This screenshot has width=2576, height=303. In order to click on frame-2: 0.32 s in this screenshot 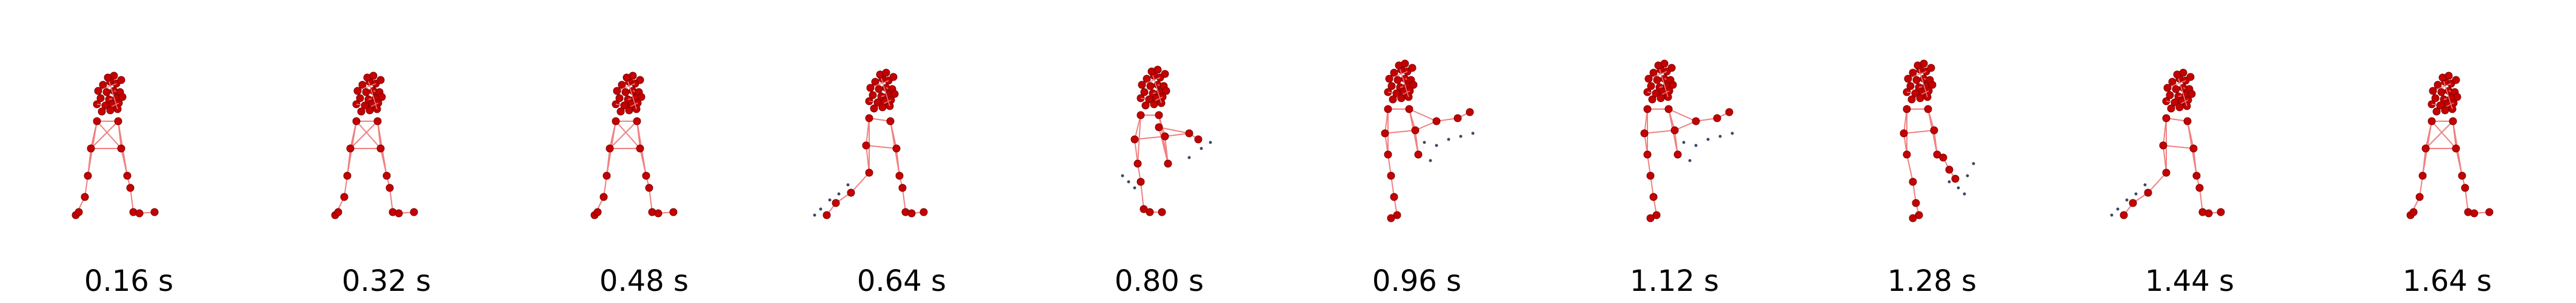, I will do `click(386, 151)`.